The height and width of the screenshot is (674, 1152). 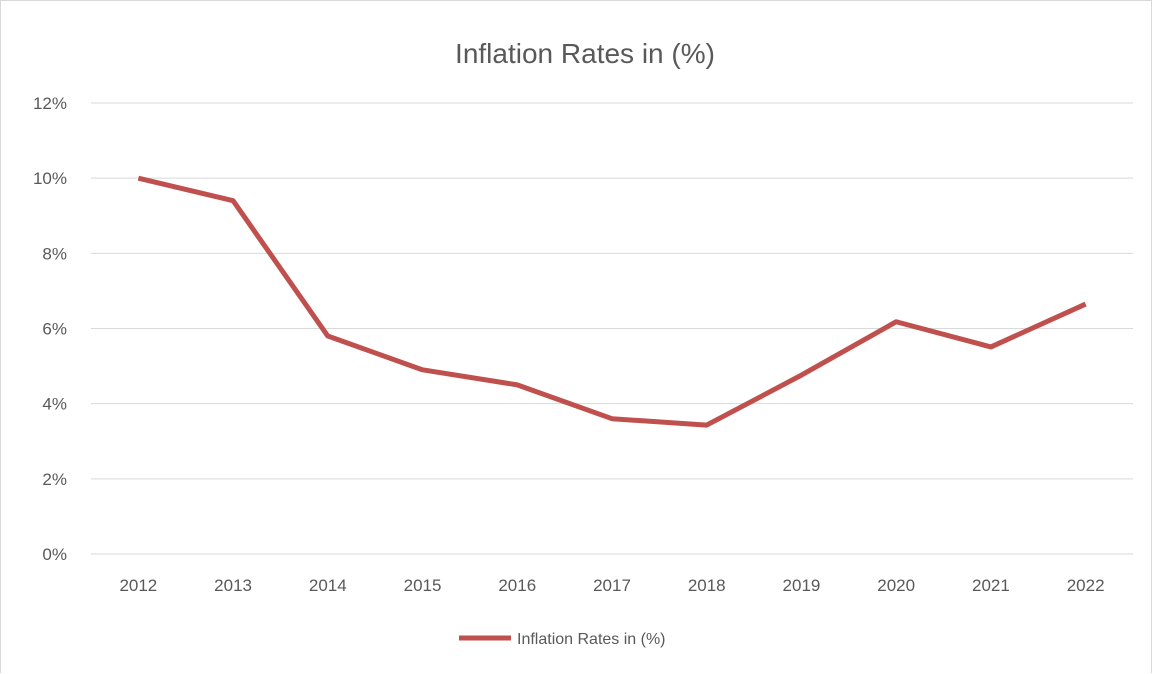 I want to click on x-tick-label: 2021, so click(x=991, y=585).